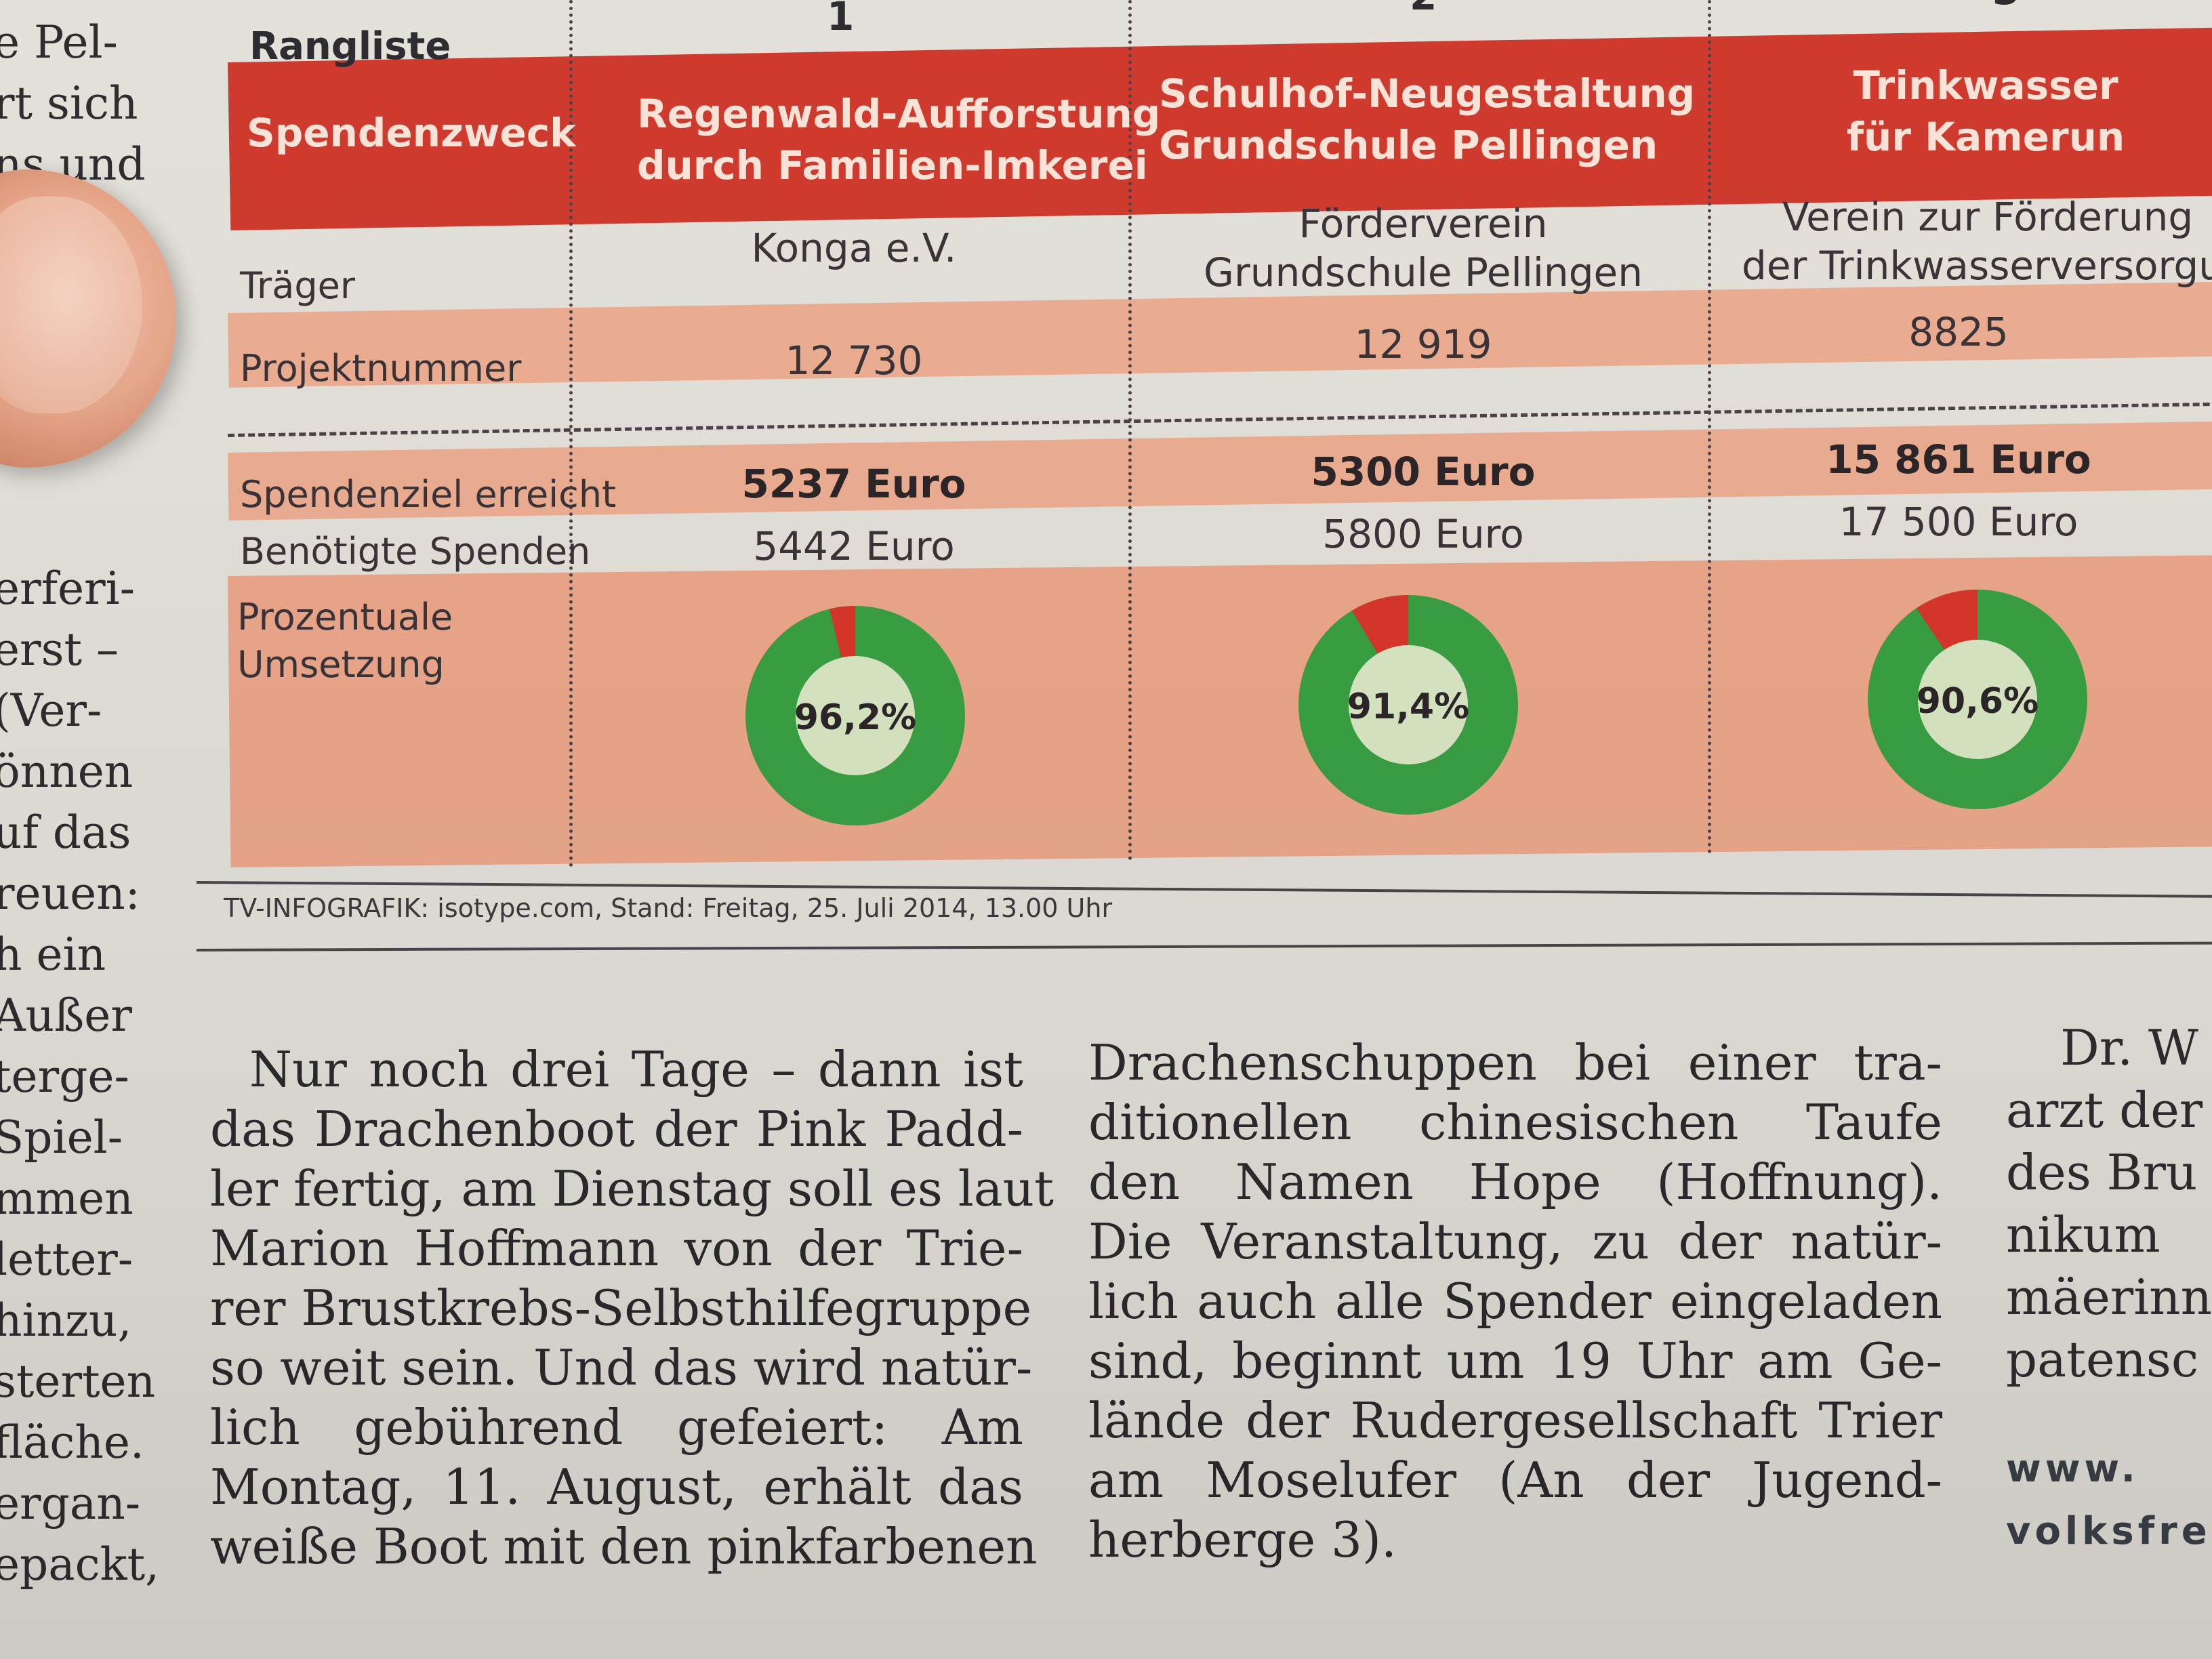 The width and height of the screenshot is (2212, 1659). What do you see at coordinates (841, 19) in the screenshot?
I see `rank-number: 1` at bounding box center [841, 19].